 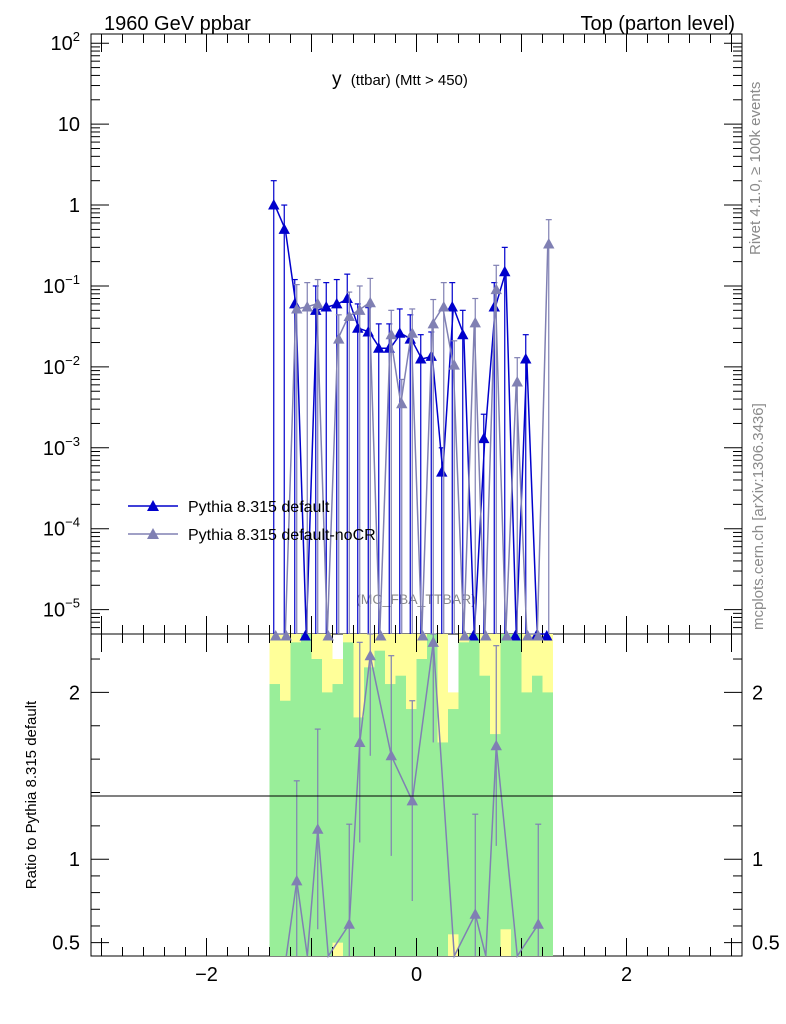 What do you see at coordinates (757, 693) in the screenshot?
I see `ratio-y-tick-label-right: 2` at bounding box center [757, 693].